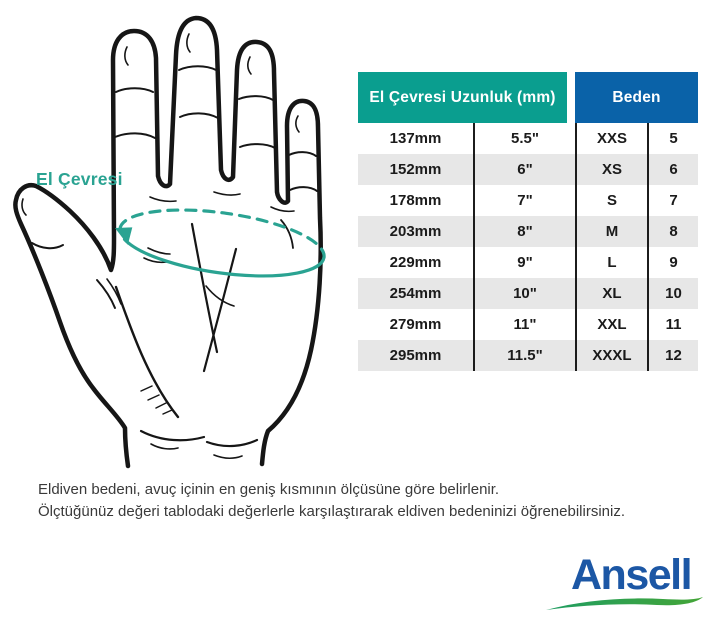  Describe the element at coordinates (415, 138) in the screenshot. I see `cell-mm: 137mm` at that location.